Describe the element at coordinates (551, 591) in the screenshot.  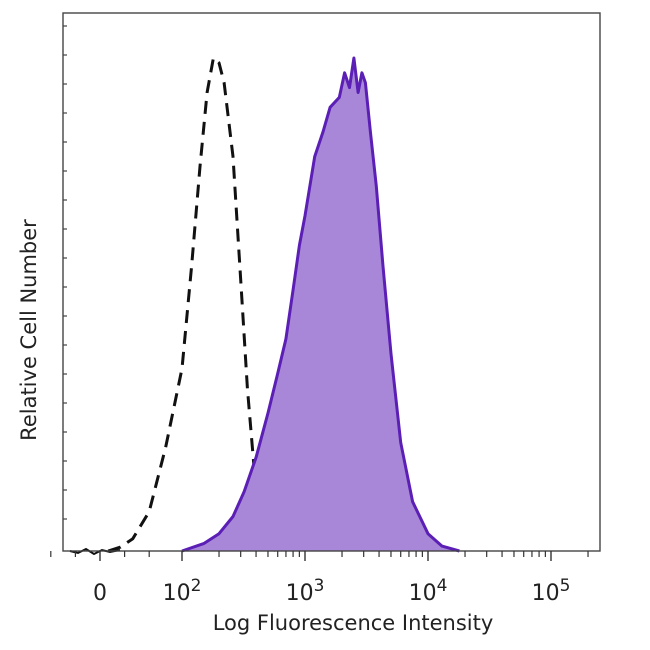
I see `x-tick-label: 10⁵` at that location.